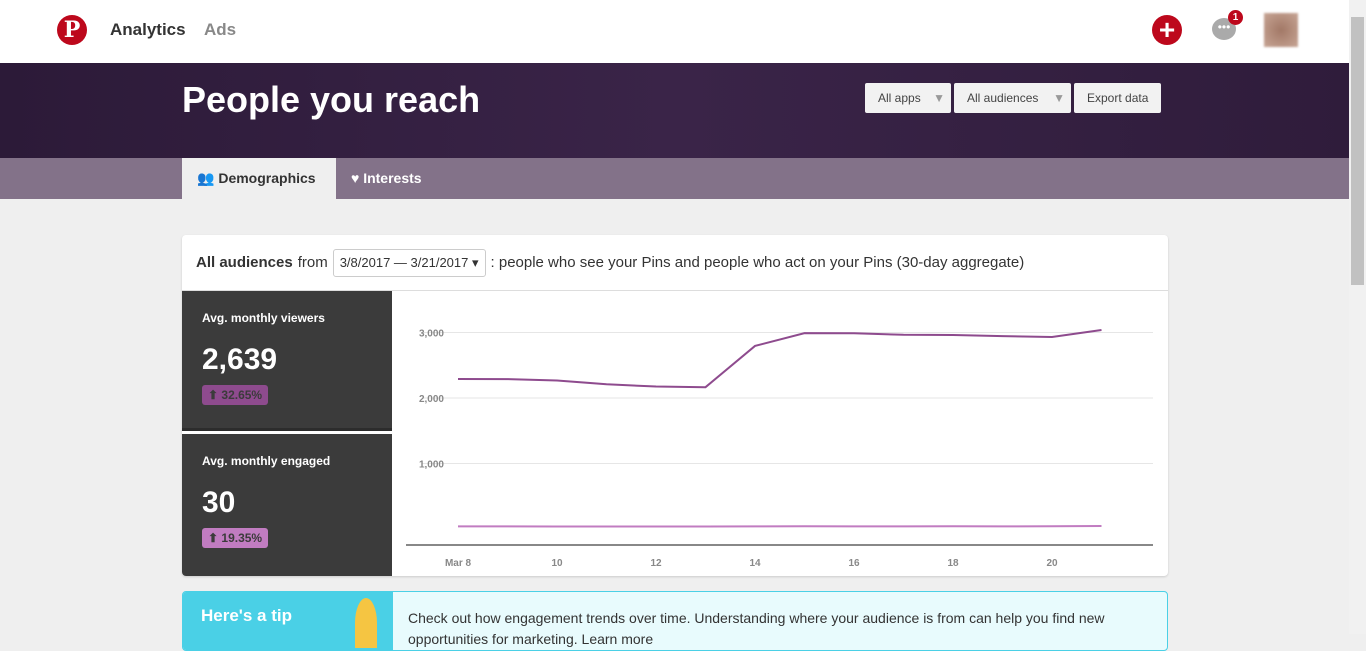  What do you see at coordinates (392, 178) in the screenshot?
I see `tab-label: Interests` at bounding box center [392, 178].